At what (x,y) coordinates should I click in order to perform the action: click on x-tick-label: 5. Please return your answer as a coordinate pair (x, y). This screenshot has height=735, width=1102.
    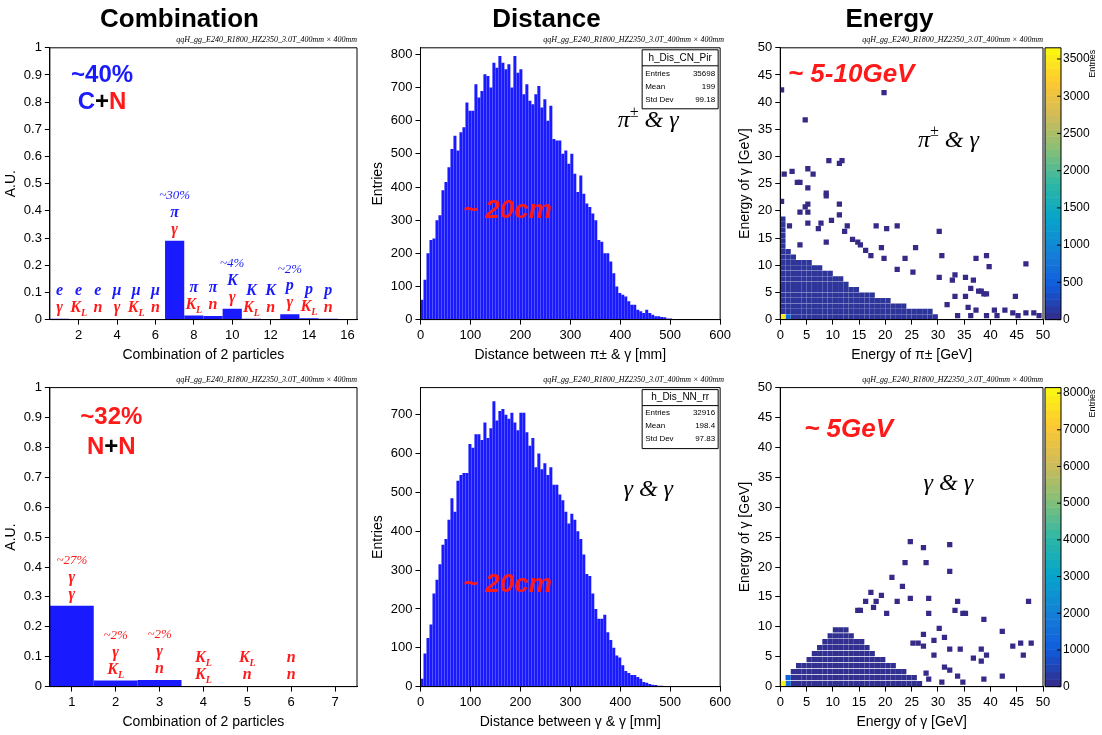
    Looking at the image, I should click on (247, 701).